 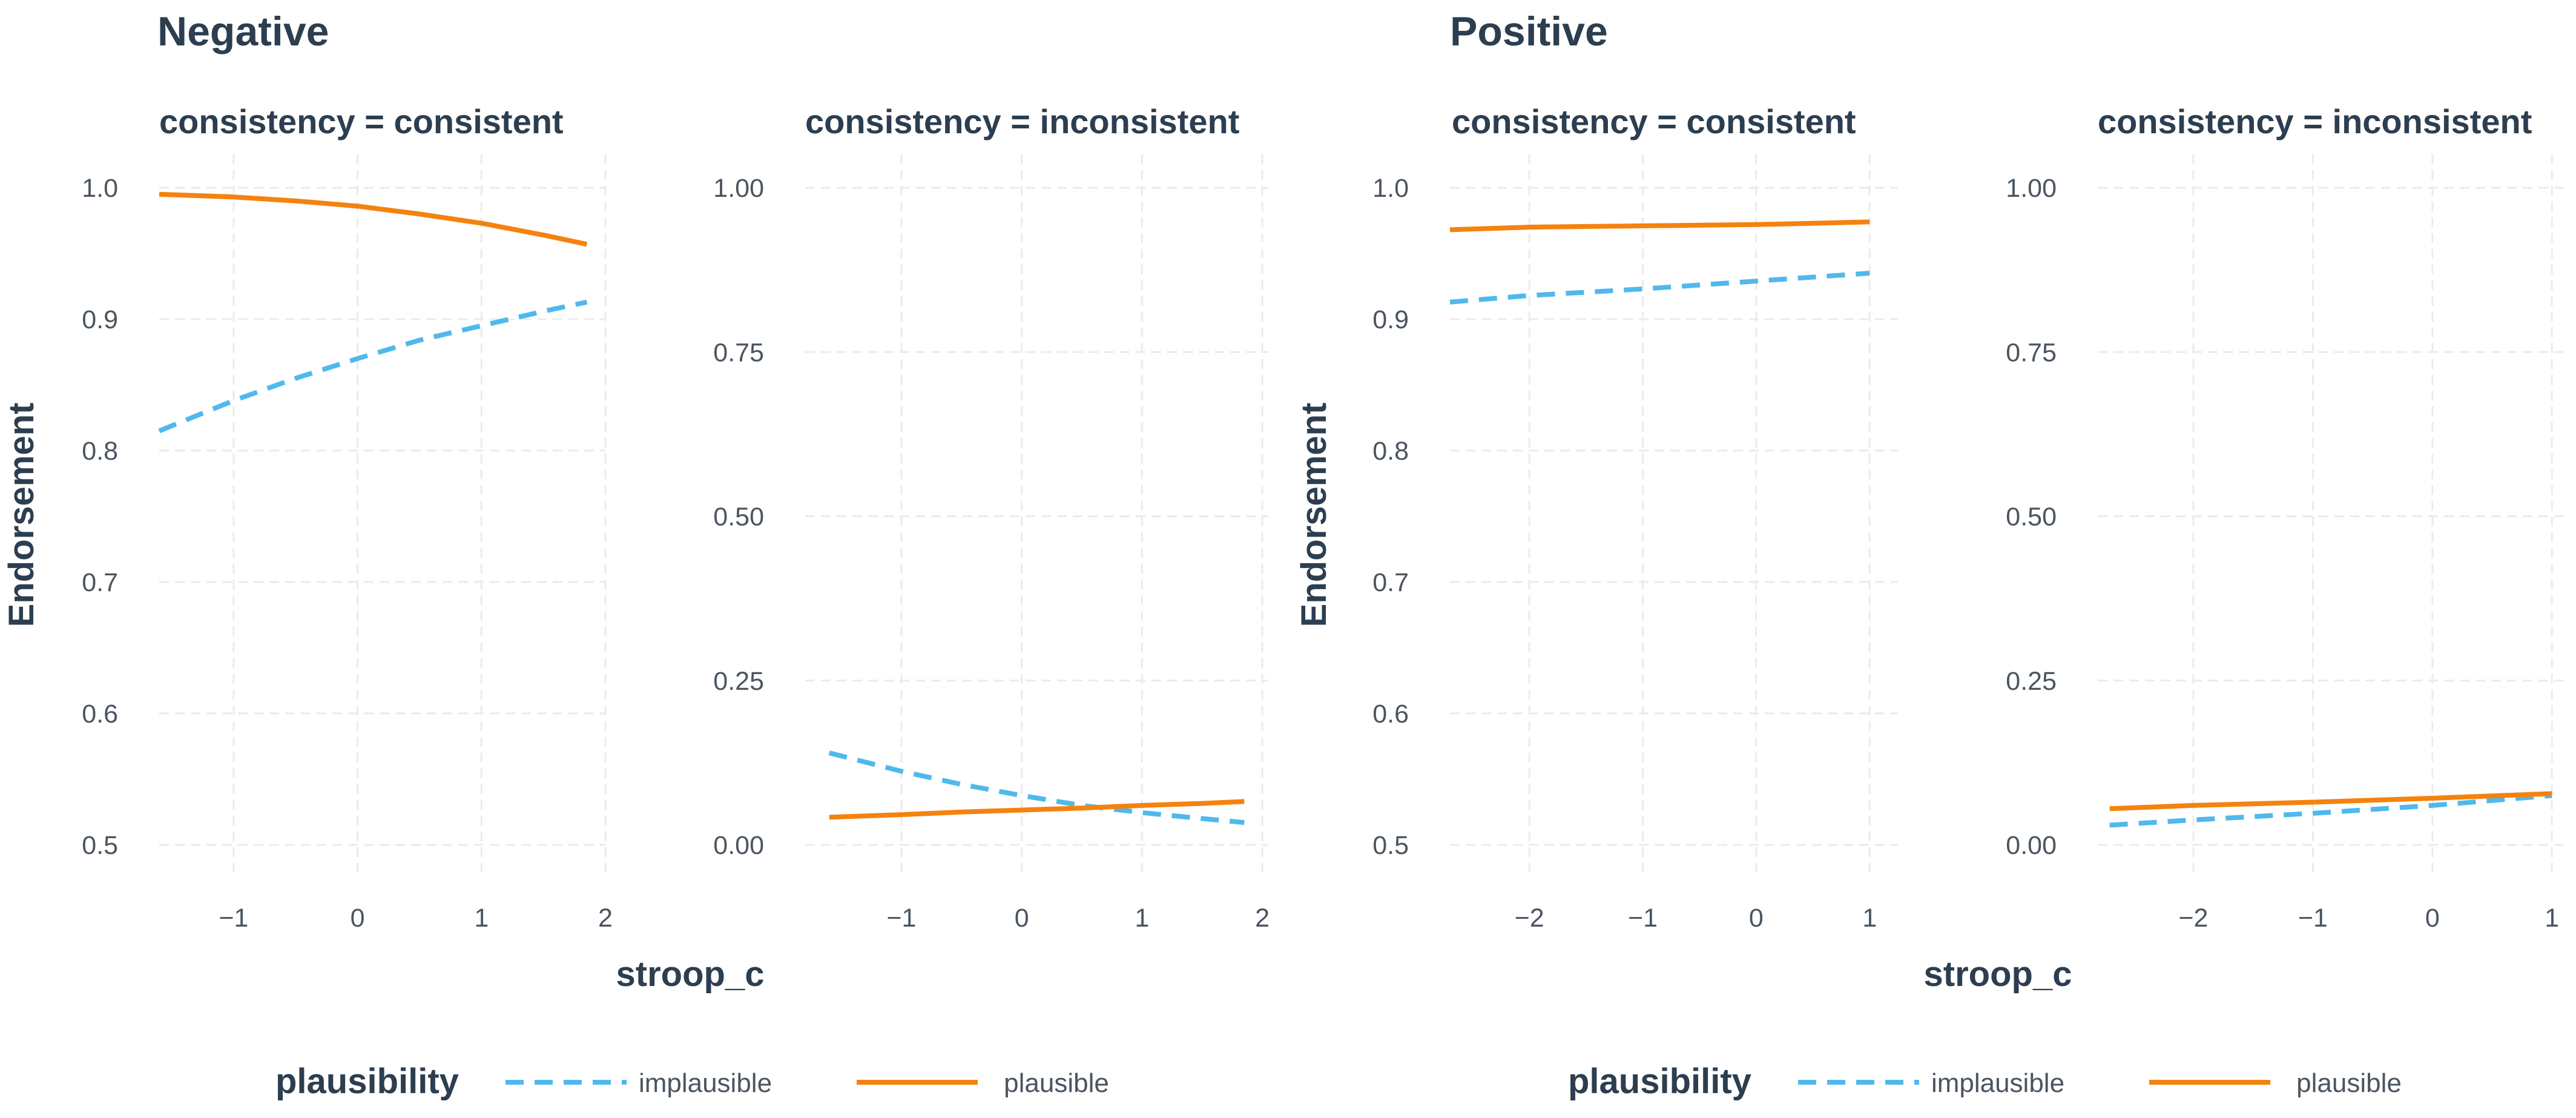 What do you see at coordinates (1529, 31) in the screenshot?
I see `group-title-positive: Positive` at bounding box center [1529, 31].